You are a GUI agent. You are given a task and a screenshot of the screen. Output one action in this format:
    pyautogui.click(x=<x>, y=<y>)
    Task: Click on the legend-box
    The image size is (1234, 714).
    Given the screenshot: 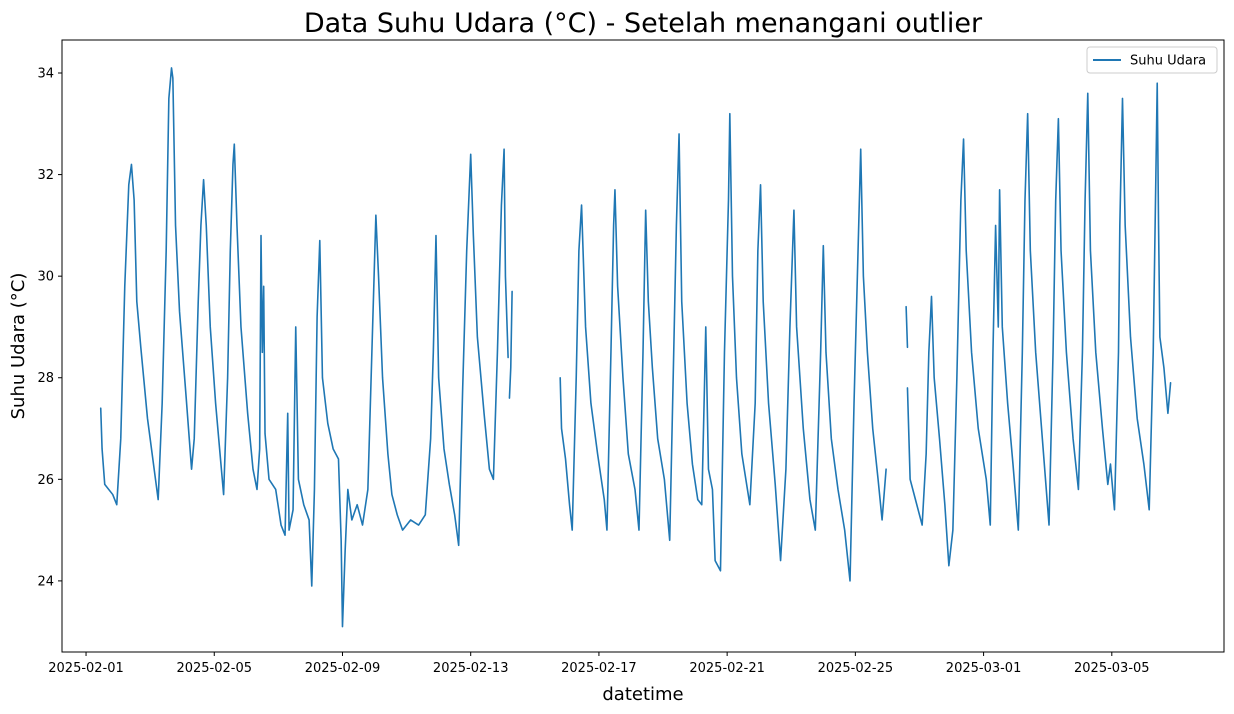 What is the action you would take?
    pyautogui.click(x=1152, y=60)
    